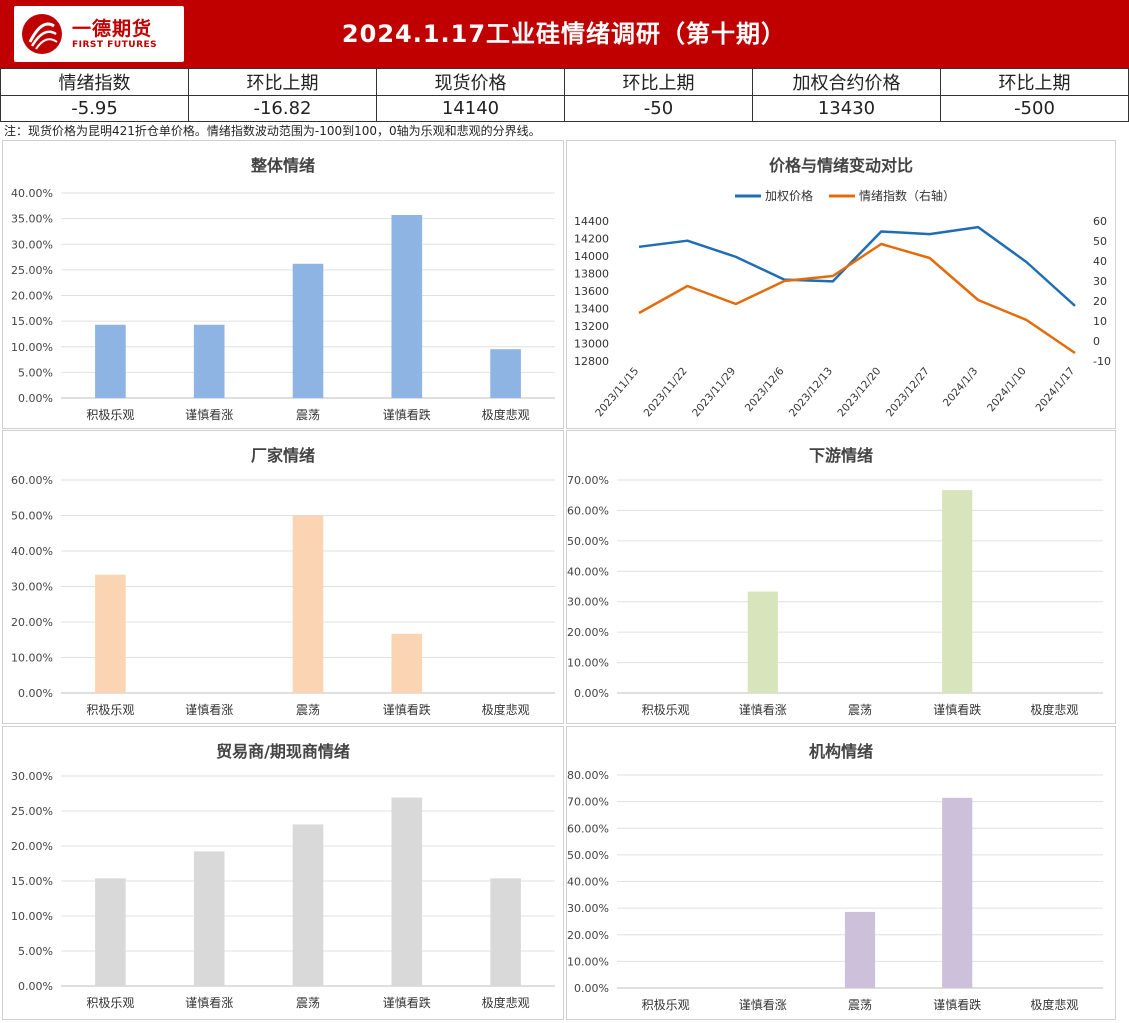  I want to click on logo-text-en: FIRST FUTURES, so click(115, 45).